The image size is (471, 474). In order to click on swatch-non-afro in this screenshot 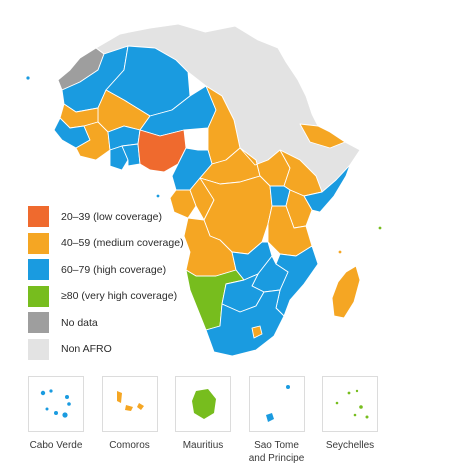, I will do `click(38, 349)`.